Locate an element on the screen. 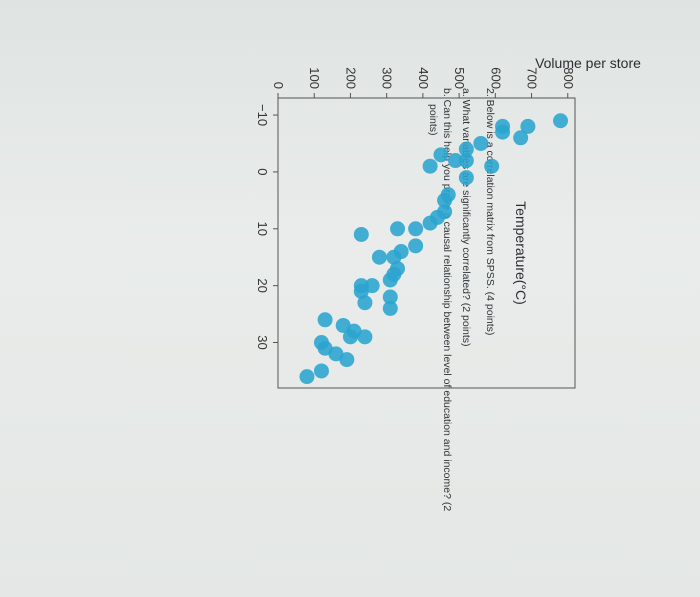 This screenshot has height=597, width=700. y-tick-label: 100 is located at coordinates (314, 78).